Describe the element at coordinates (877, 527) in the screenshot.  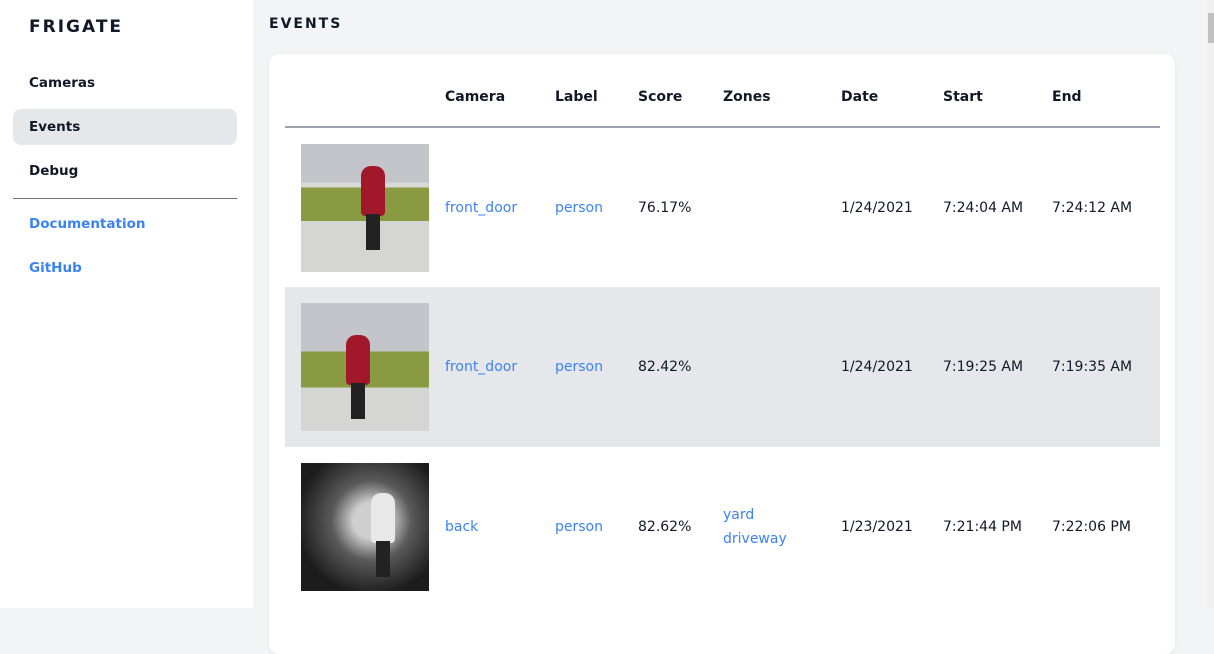
I see `date: 1/23/2021` at that location.